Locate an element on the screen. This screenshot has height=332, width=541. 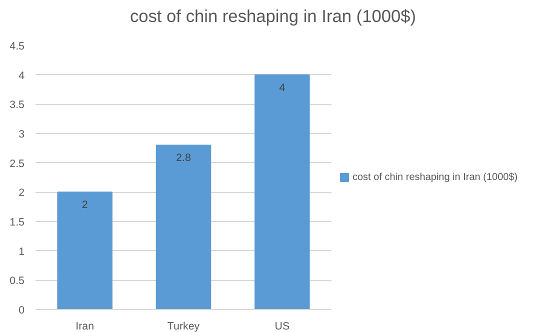
legend-label: cost of chin reshaping in Iran (1000$) is located at coordinates (435, 177).